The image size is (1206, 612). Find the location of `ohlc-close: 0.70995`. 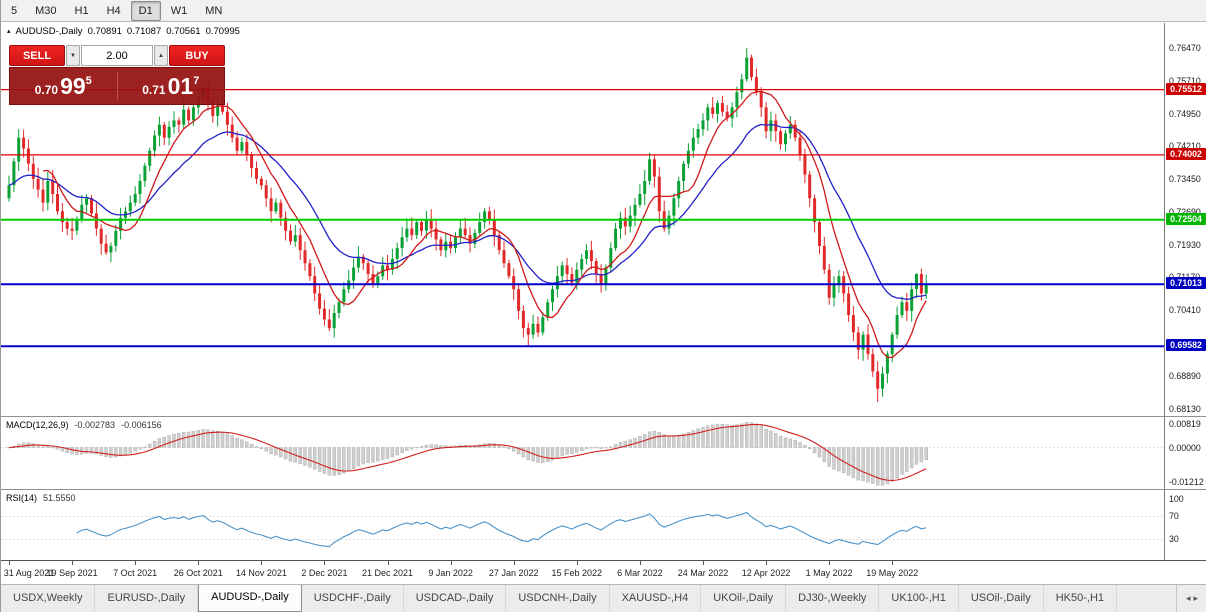

ohlc-close: 0.70995 is located at coordinates (222, 31).